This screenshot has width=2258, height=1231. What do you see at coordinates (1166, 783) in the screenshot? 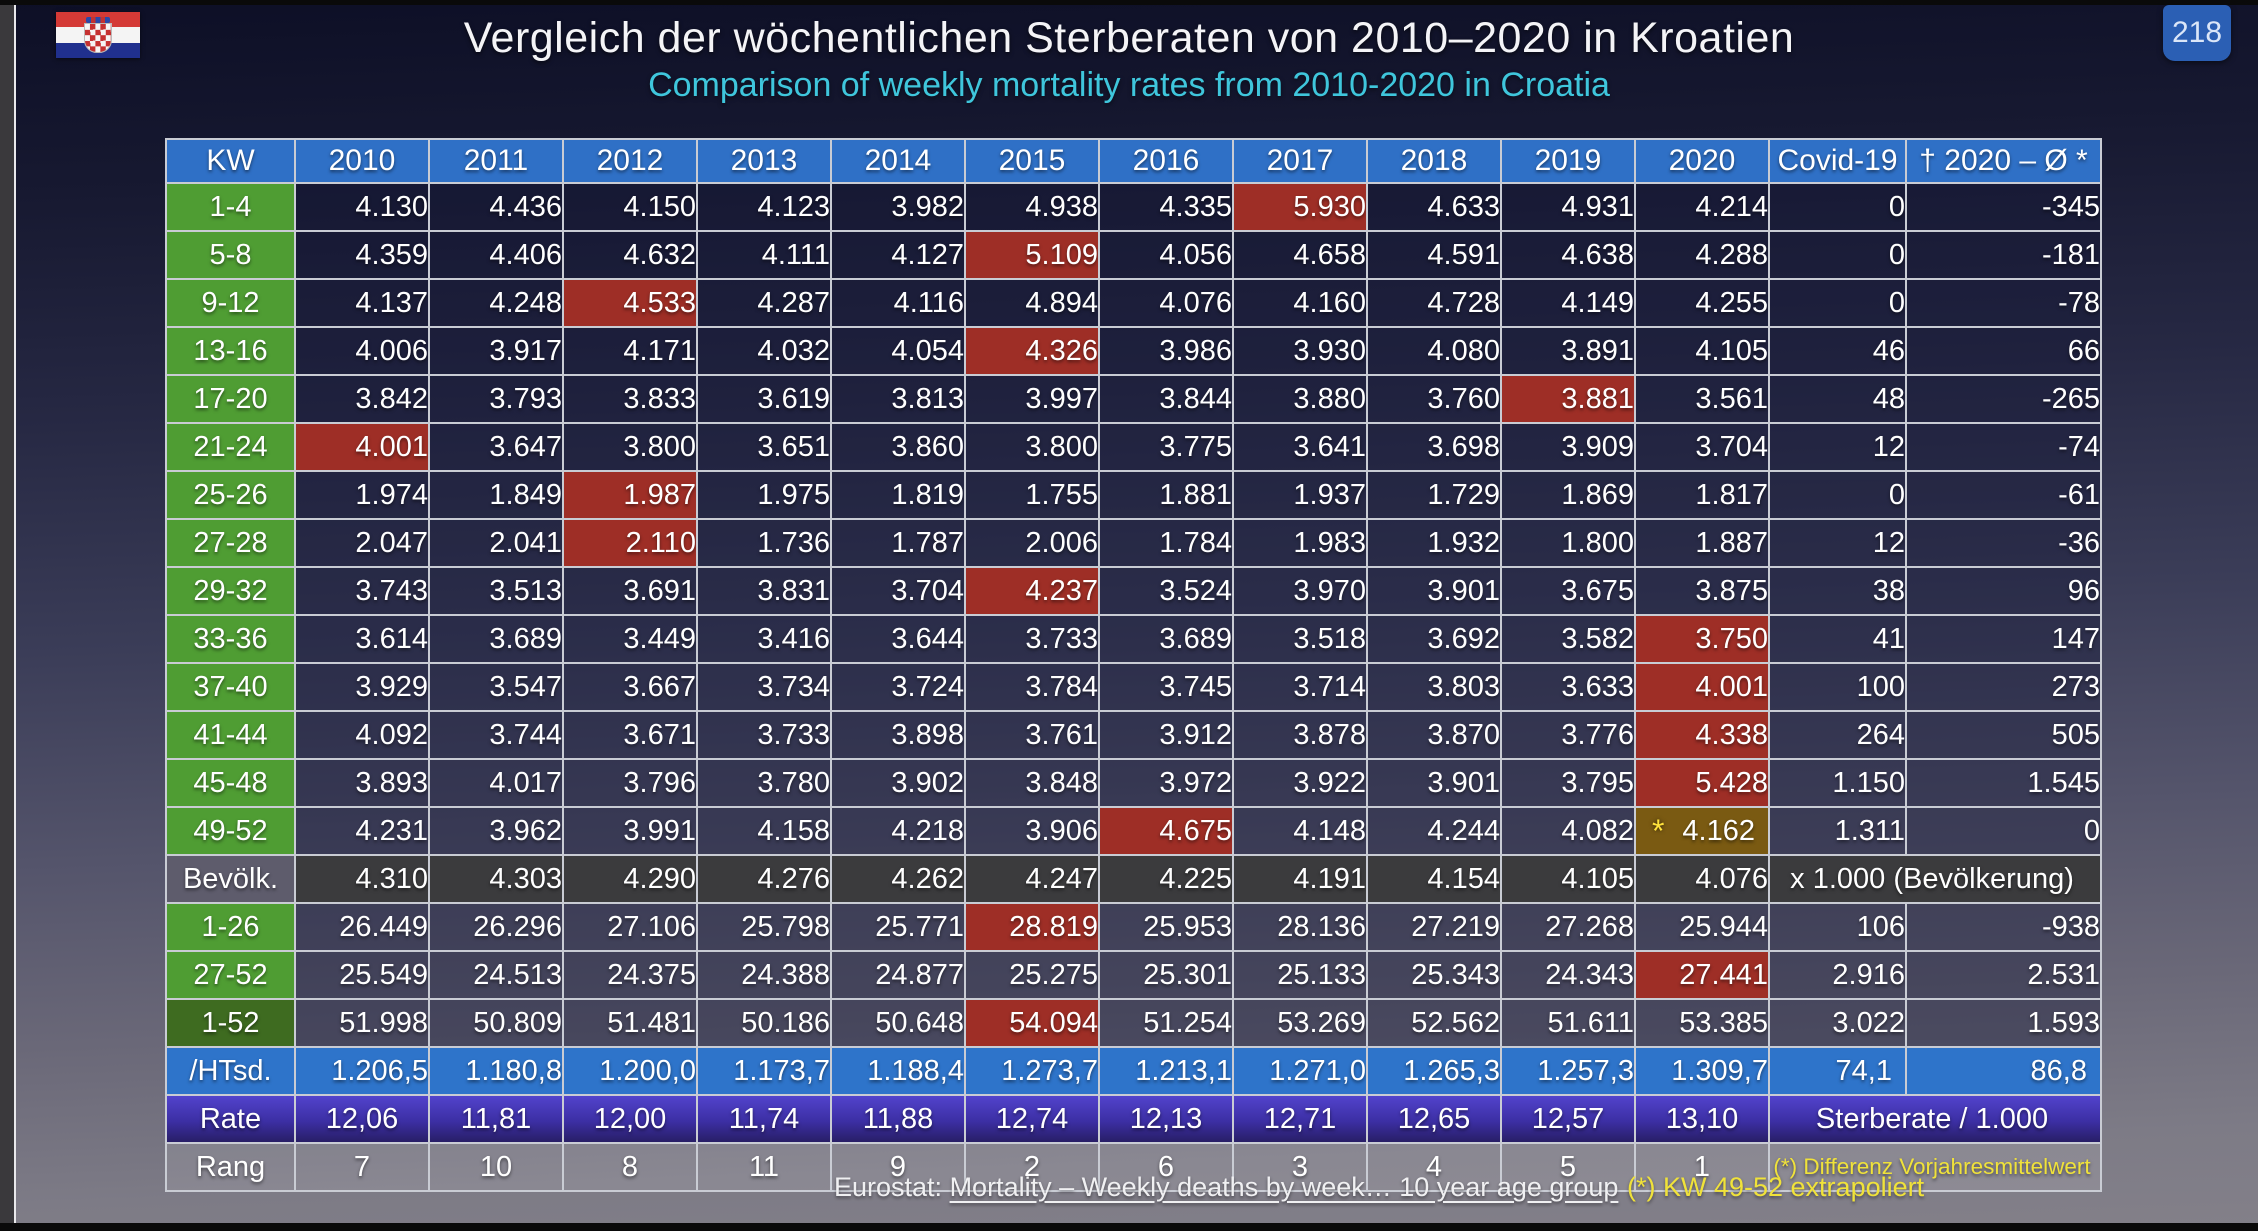
I see `value-cell: 3.972` at bounding box center [1166, 783].